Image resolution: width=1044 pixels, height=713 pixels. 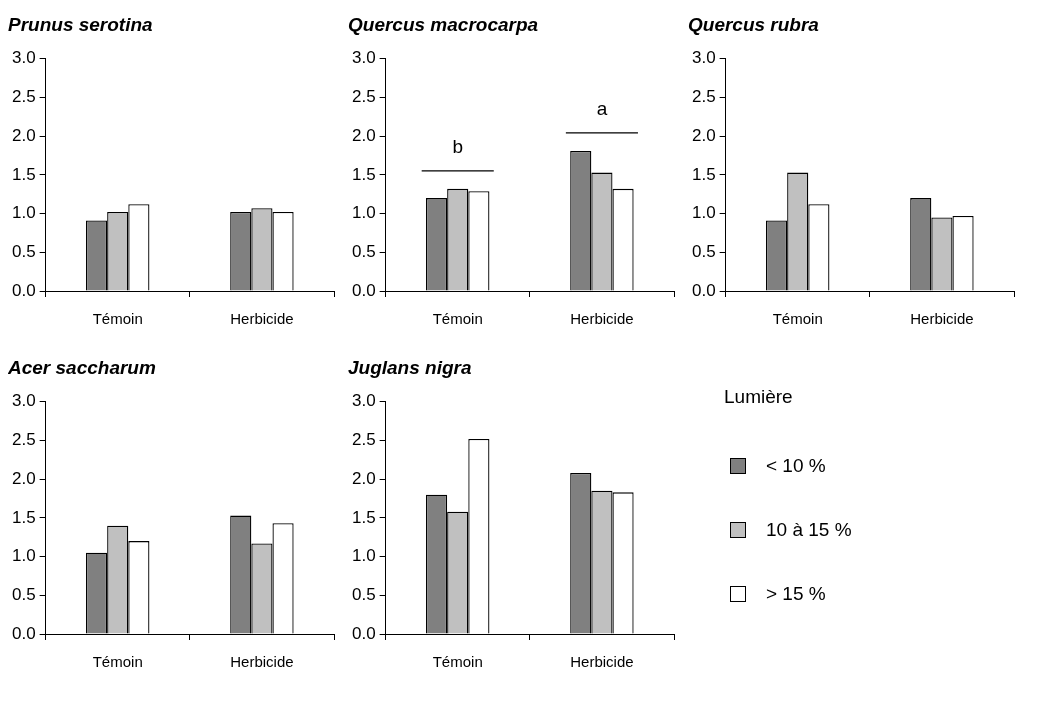 I want to click on chart-title: Acer saccharum, so click(x=81, y=367).